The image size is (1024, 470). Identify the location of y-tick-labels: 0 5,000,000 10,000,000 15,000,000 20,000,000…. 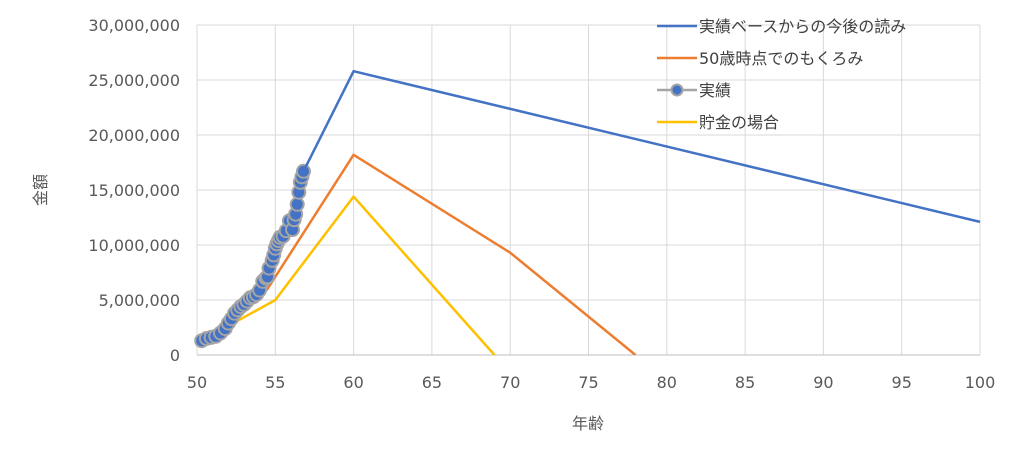
(134, 190).